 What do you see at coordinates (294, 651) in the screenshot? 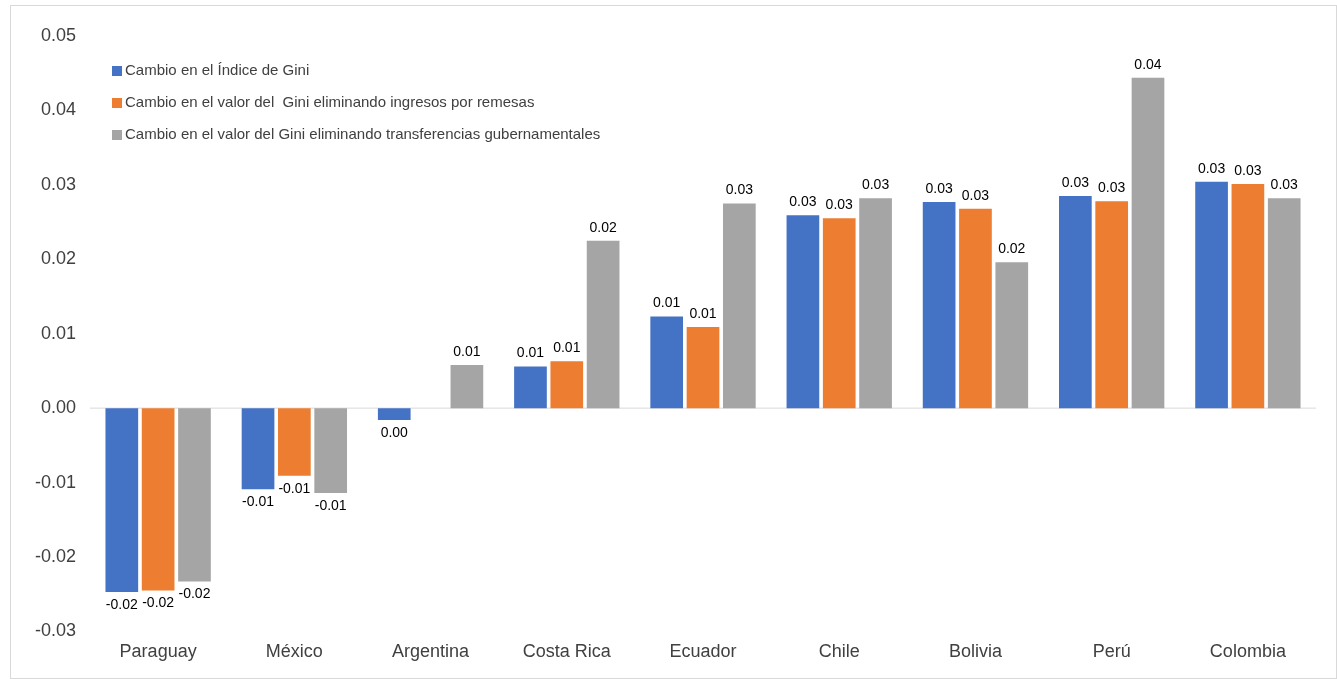
I see `x-tick-label: México` at bounding box center [294, 651].